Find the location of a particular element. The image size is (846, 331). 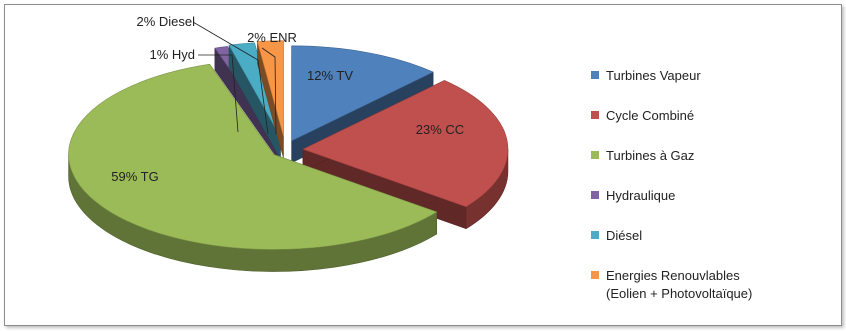

legend-label-enr-line2: (Eolien + Photovoltaïque) is located at coordinates (679, 293).